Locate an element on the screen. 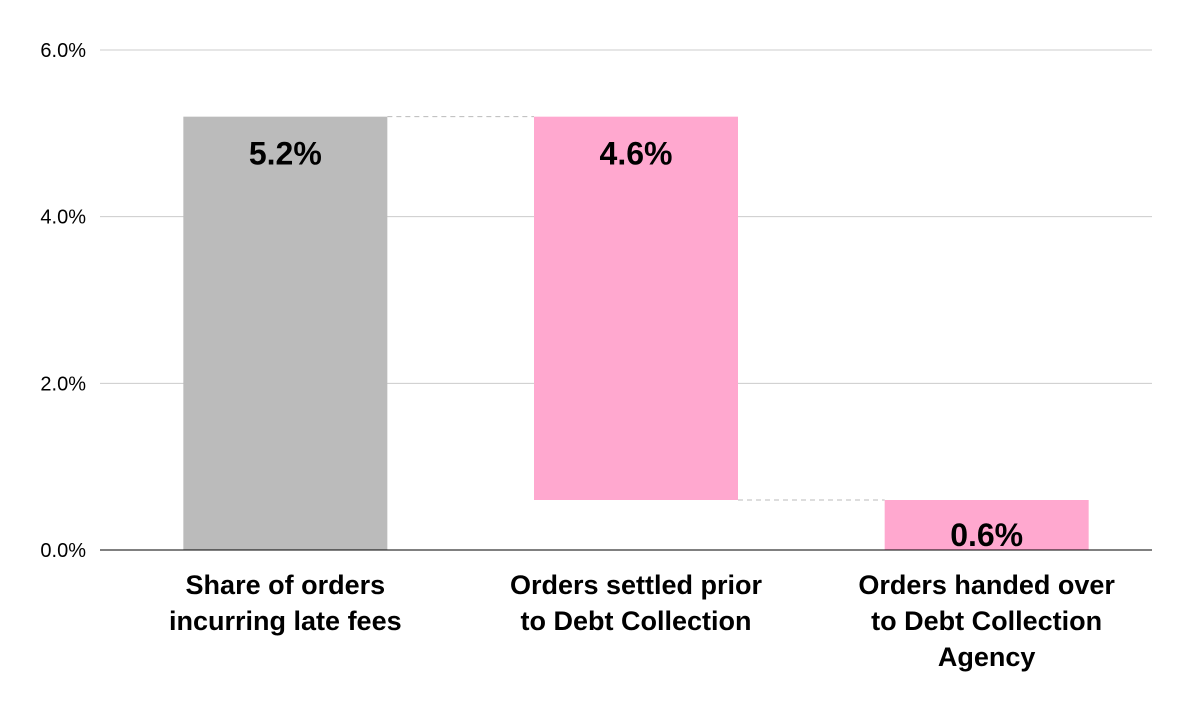 The width and height of the screenshot is (1187, 708). category-label-line: Agency is located at coordinates (987, 657).